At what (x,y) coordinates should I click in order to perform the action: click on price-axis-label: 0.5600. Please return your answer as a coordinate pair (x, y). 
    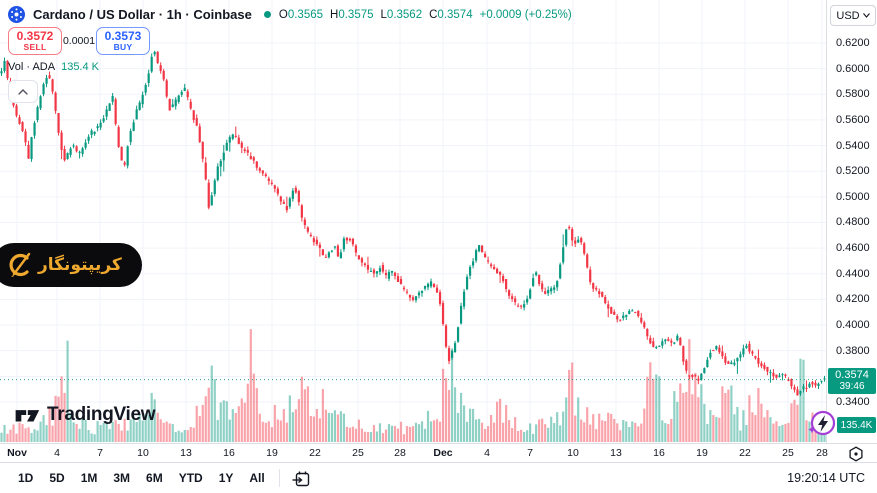
    Looking at the image, I should click on (853, 119).